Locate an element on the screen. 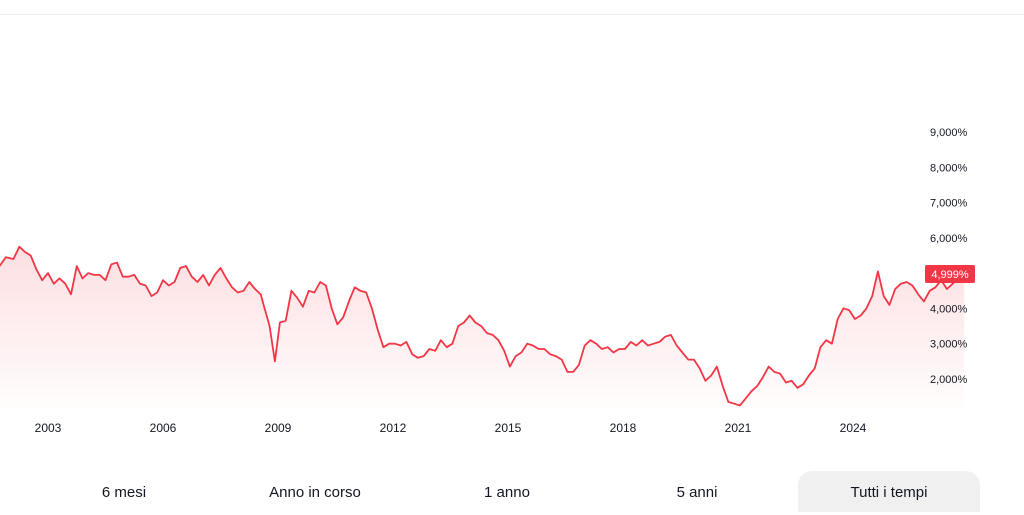  range-5-anni: 5 anni is located at coordinates (697, 492).